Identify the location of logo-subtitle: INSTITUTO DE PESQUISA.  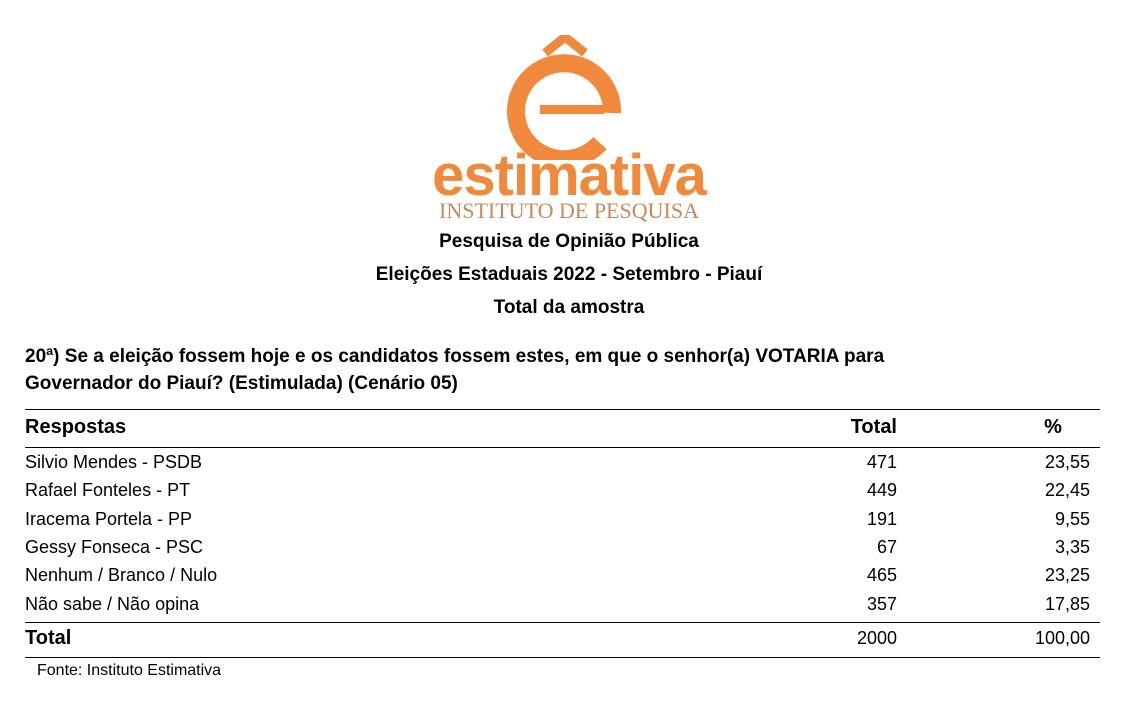
(569, 210).